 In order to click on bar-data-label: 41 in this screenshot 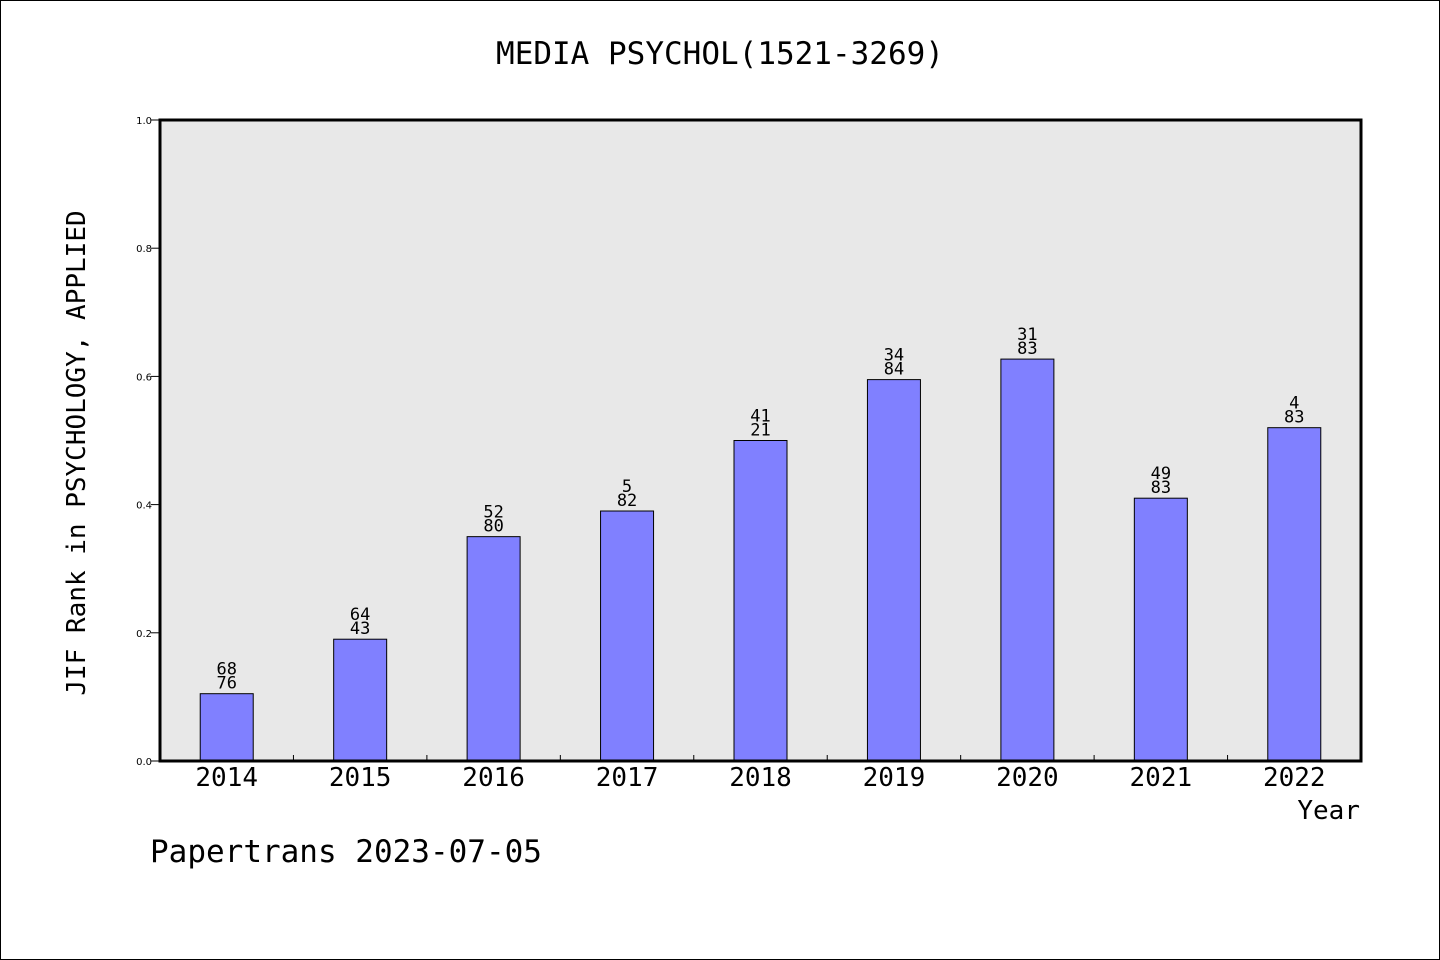, I will do `click(760, 417)`.